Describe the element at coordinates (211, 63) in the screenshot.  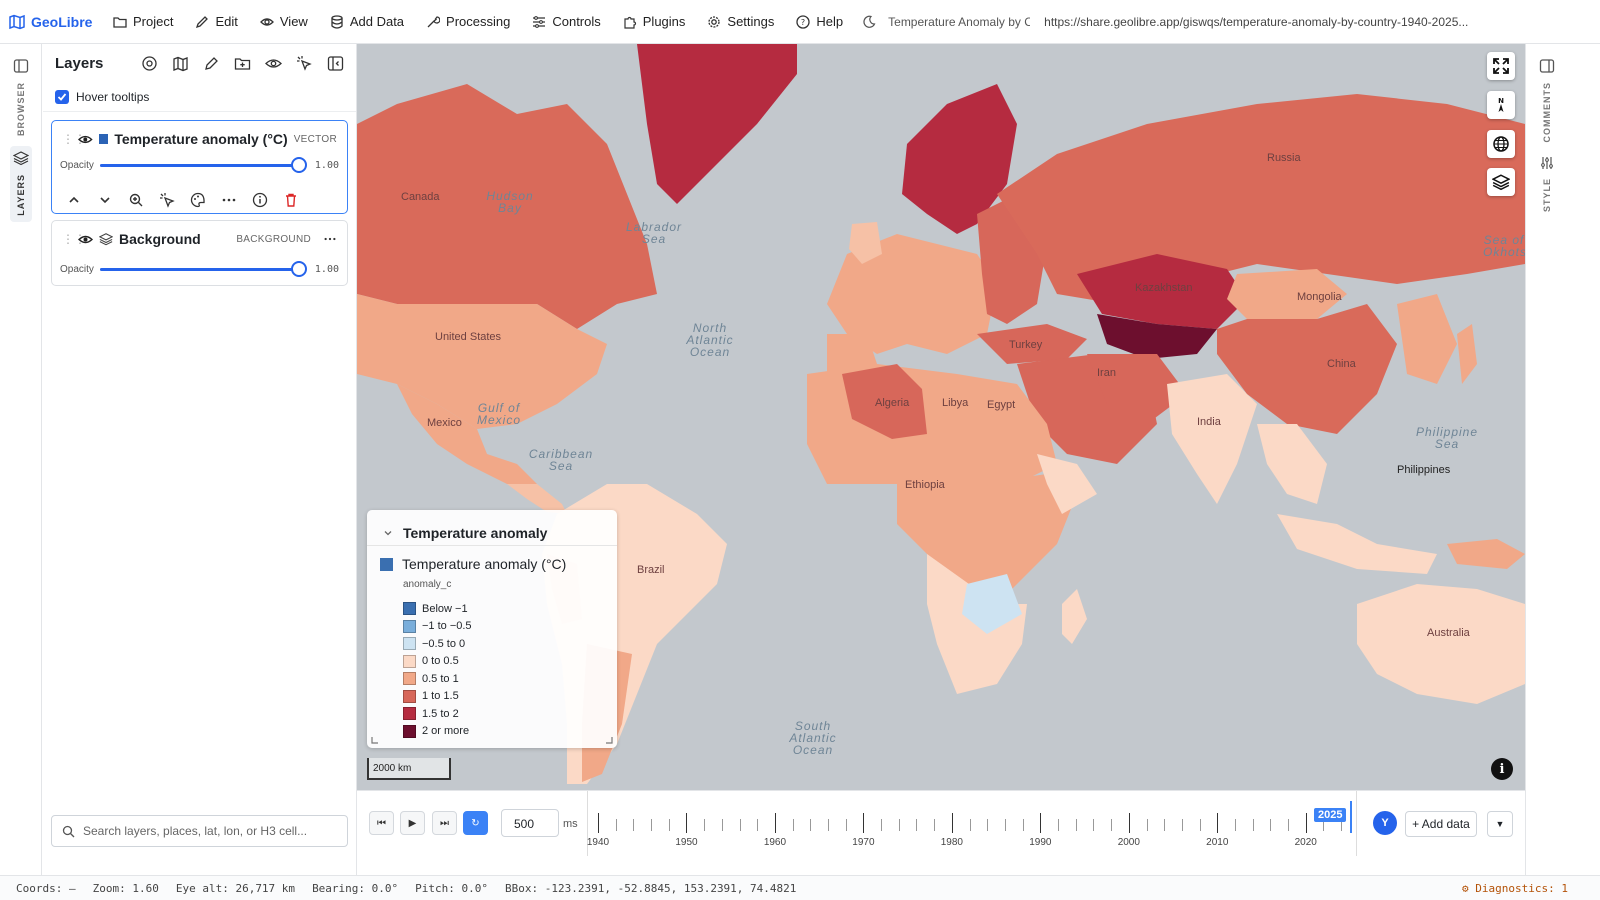
I see `draw-icon` at that location.